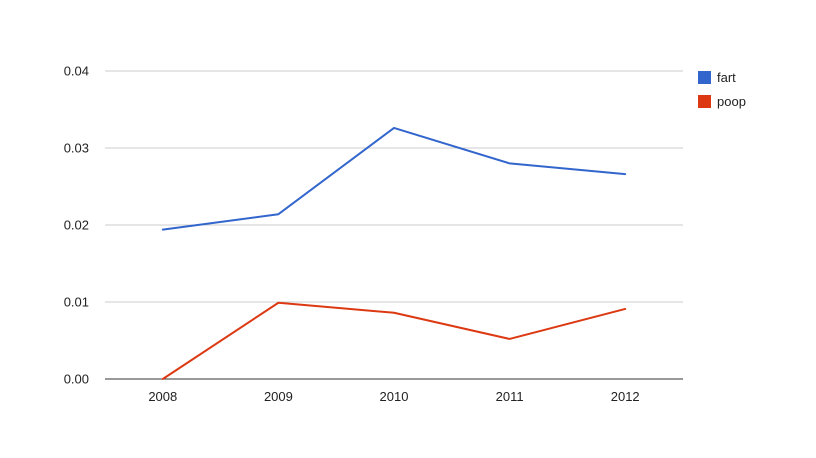 The width and height of the screenshot is (816, 458). What do you see at coordinates (76, 148) in the screenshot?
I see `y-tick-label: 0.03` at bounding box center [76, 148].